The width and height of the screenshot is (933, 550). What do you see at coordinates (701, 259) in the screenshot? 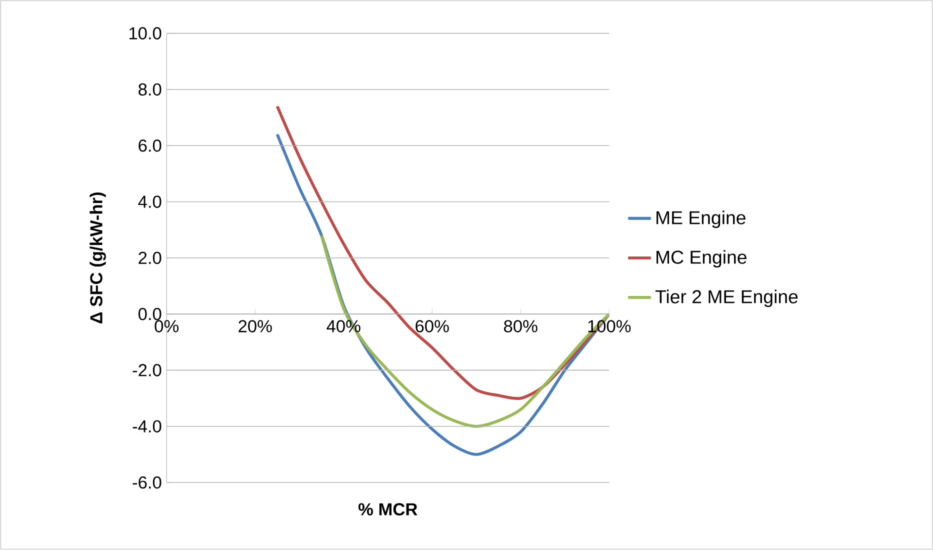
I see `legend-label: MC Engine` at bounding box center [701, 259].